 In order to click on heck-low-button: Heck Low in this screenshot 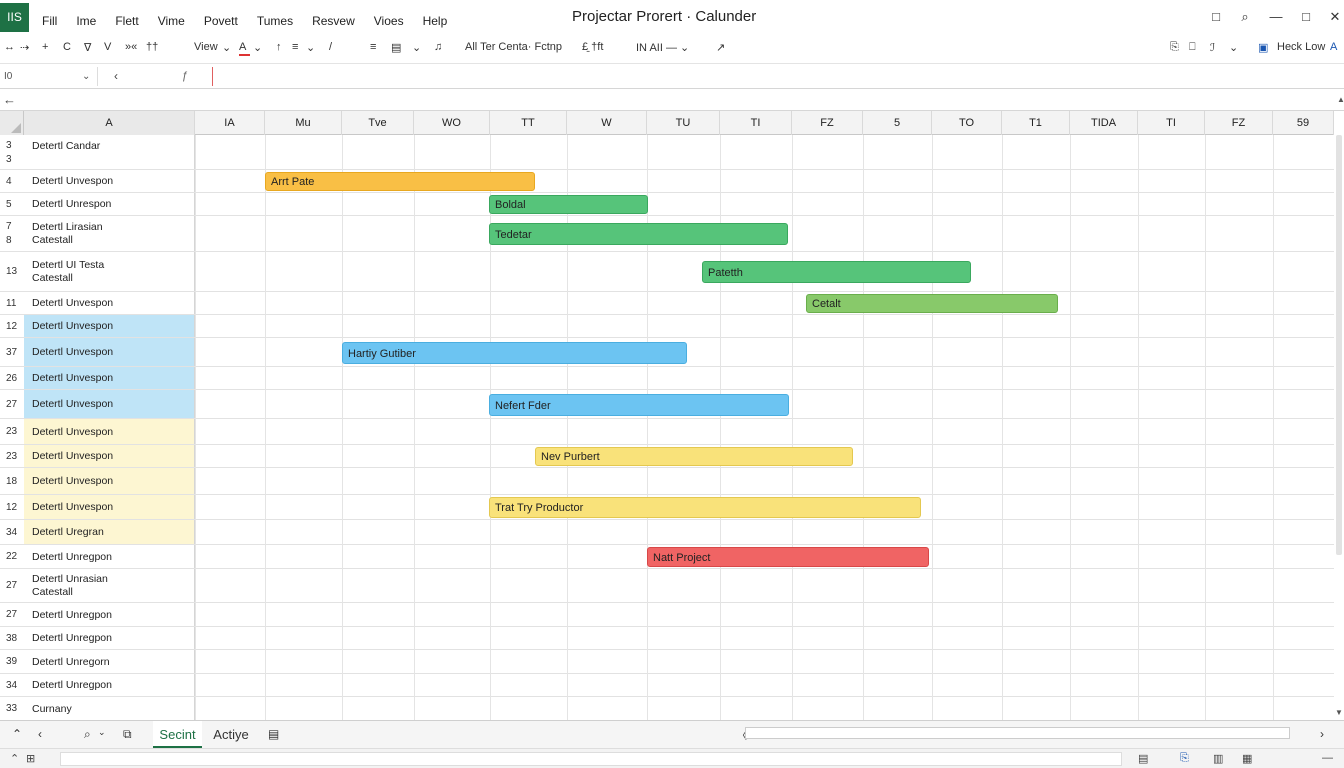, I will do `click(1301, 47)`.